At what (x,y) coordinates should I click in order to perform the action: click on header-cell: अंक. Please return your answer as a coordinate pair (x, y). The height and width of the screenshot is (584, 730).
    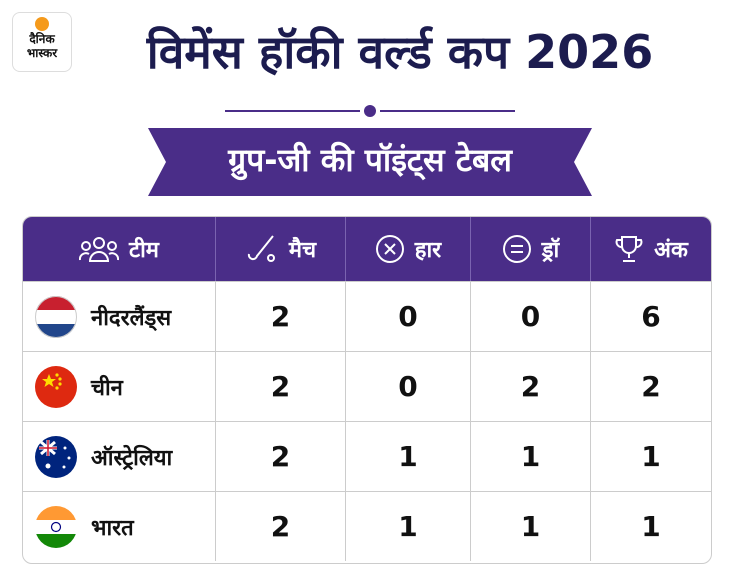
    Looking at the image, I should click on (651, 249).